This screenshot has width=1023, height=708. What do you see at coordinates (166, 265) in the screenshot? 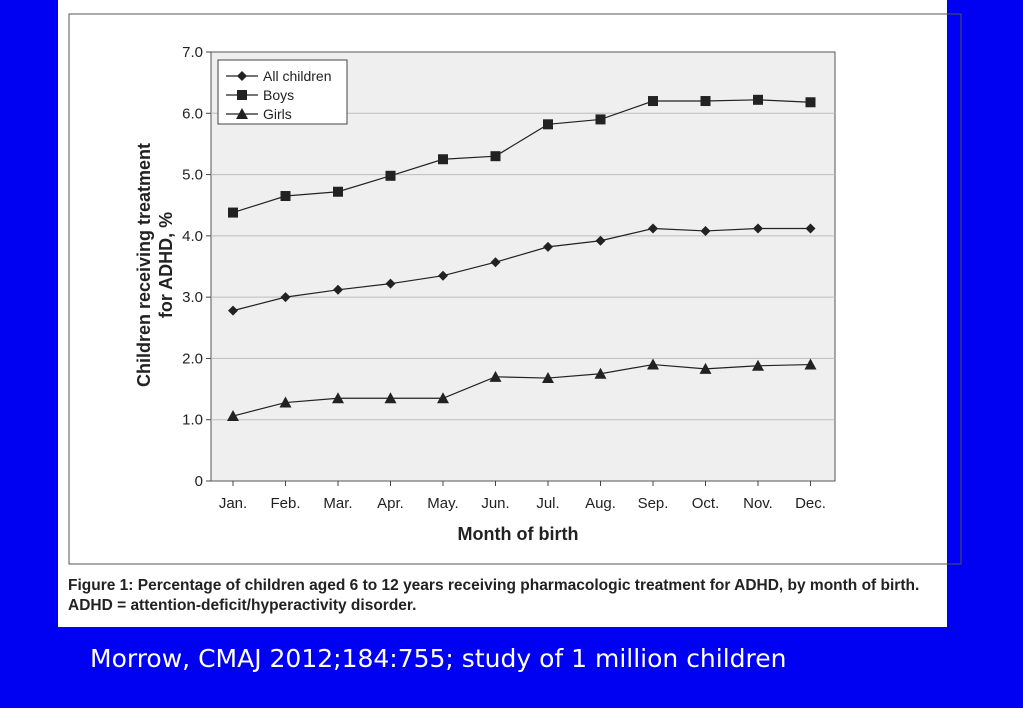
I see `y-axis-title-line2: for ADHD, %` at bounding box center [166, 265].